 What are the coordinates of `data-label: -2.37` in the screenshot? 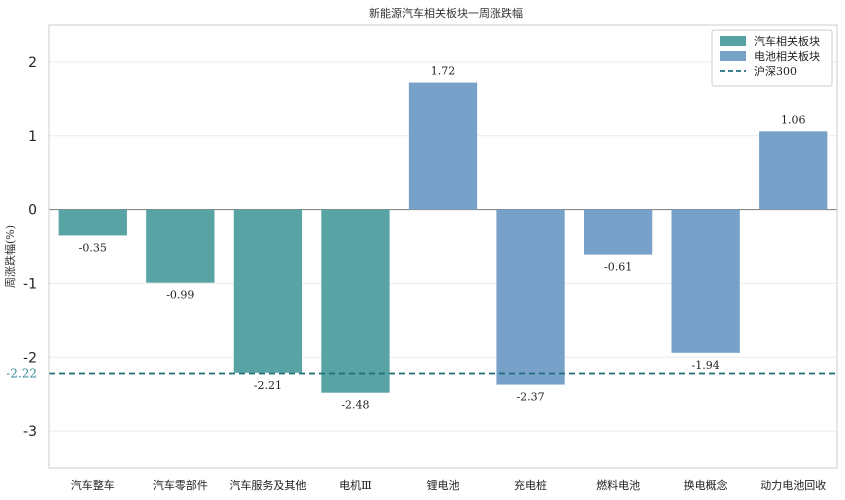 It's located at (530, 397).